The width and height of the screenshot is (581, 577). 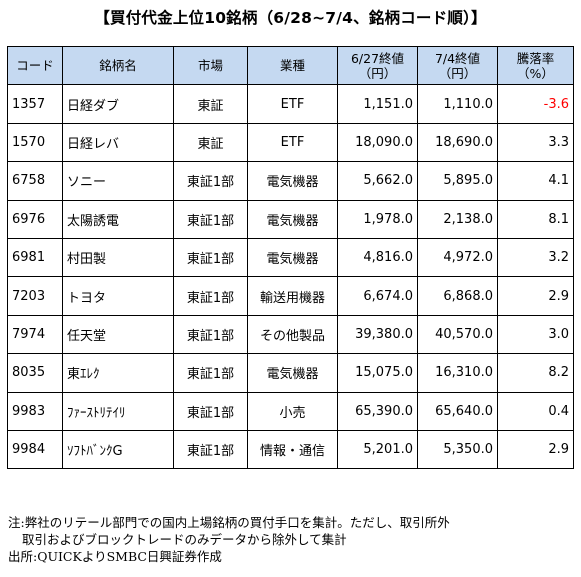 What do you see at coordinates (118, 142) in the screenshot?
I see `cell-name: 日経レバ` at bounding box center [118, 142].